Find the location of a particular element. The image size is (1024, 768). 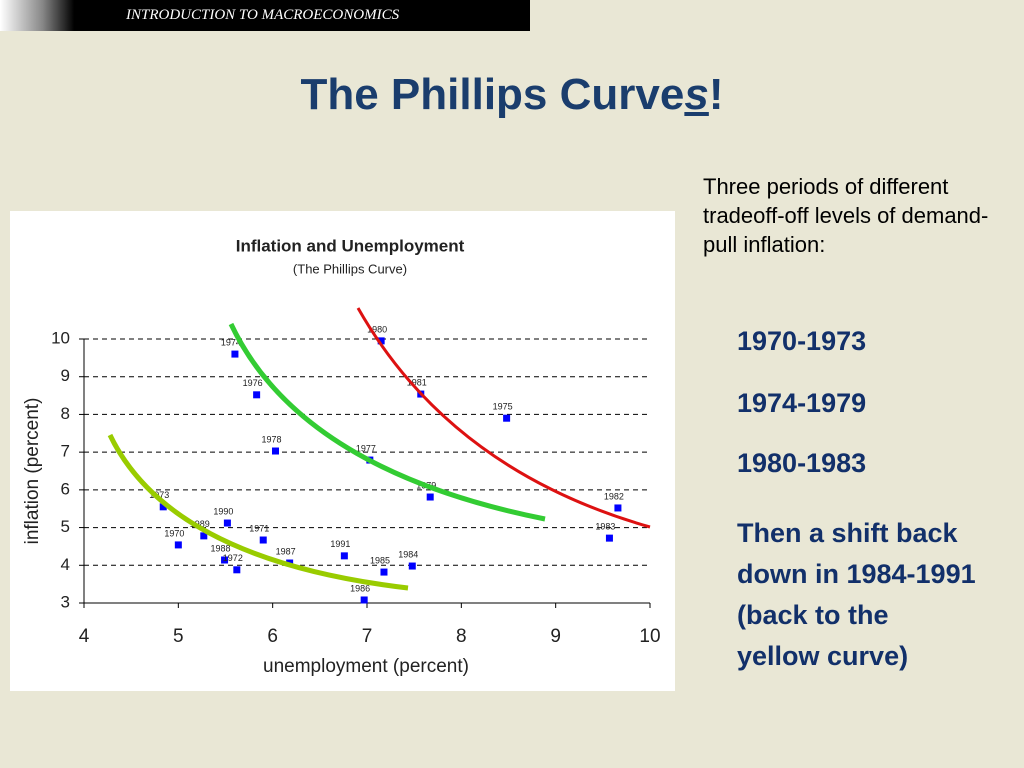

y-tick-label: 10 is located at coordinates (60, 337).